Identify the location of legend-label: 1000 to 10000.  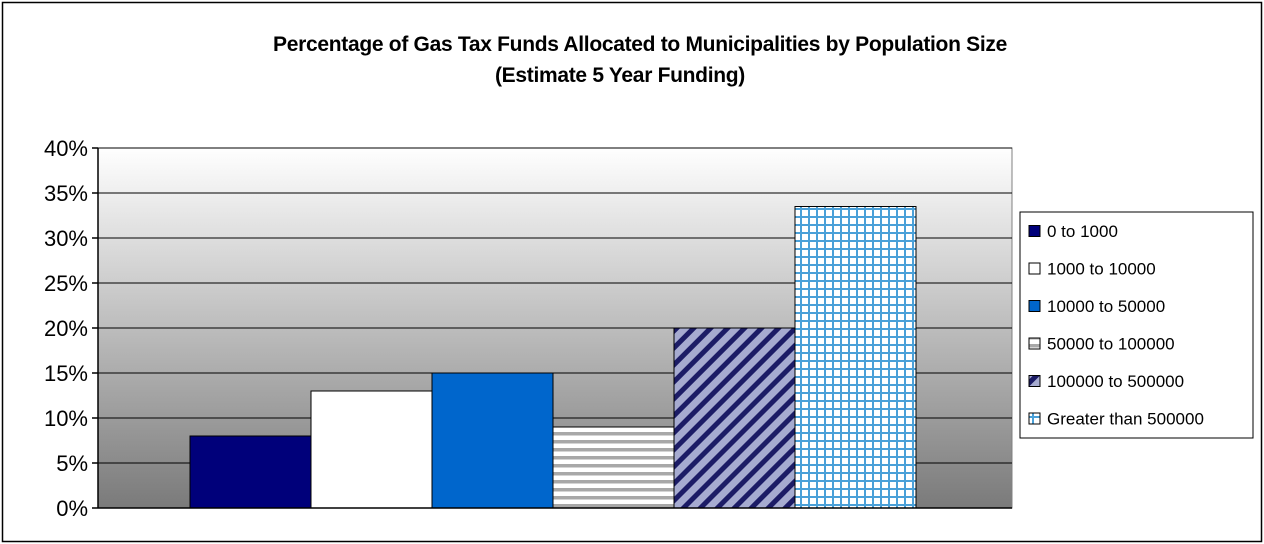
(1101, 269).